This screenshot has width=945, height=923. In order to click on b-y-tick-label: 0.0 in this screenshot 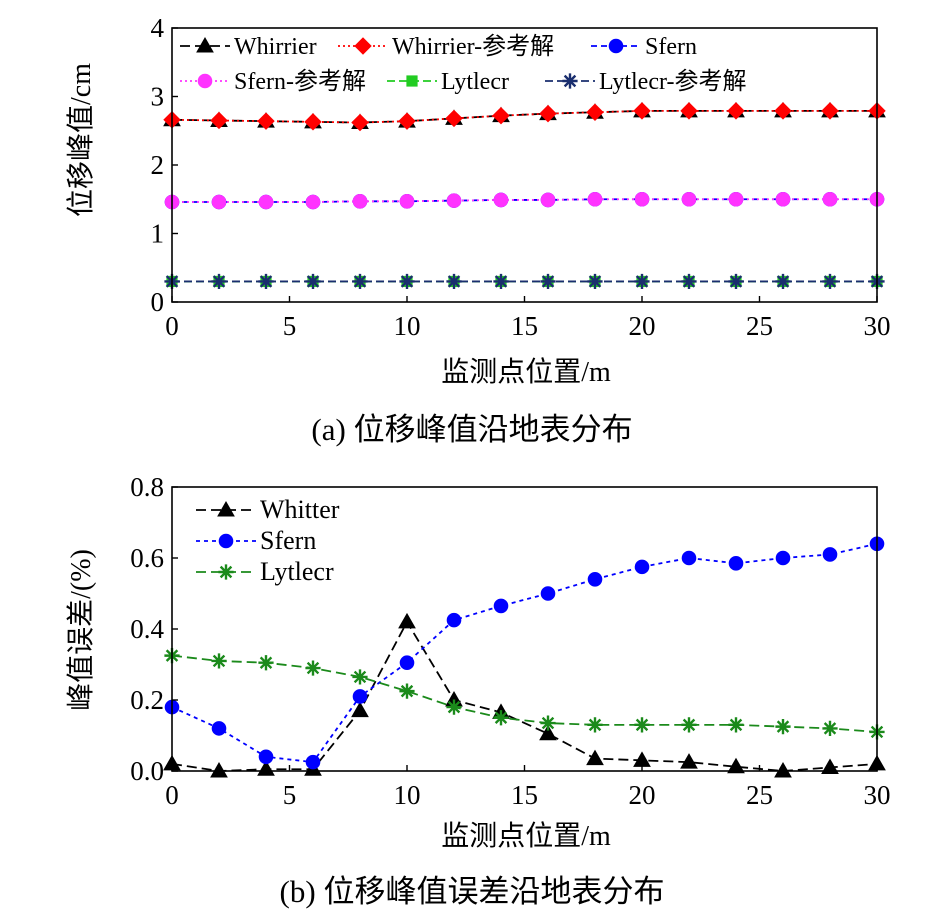, I will do `click(147, 771)`.